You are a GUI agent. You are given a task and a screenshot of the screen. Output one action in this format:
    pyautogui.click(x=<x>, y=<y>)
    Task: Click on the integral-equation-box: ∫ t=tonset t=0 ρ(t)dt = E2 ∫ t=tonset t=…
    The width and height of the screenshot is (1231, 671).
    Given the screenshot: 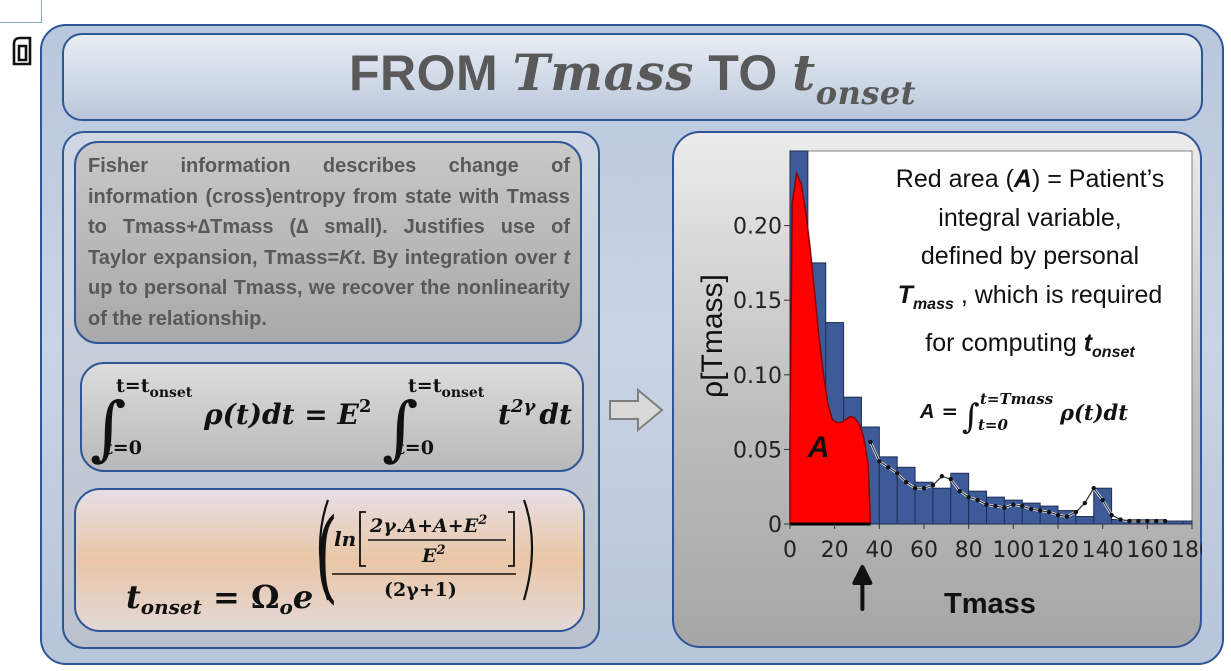 What is the action you would take?
    pyautogui.click(x=332, y=417)
    